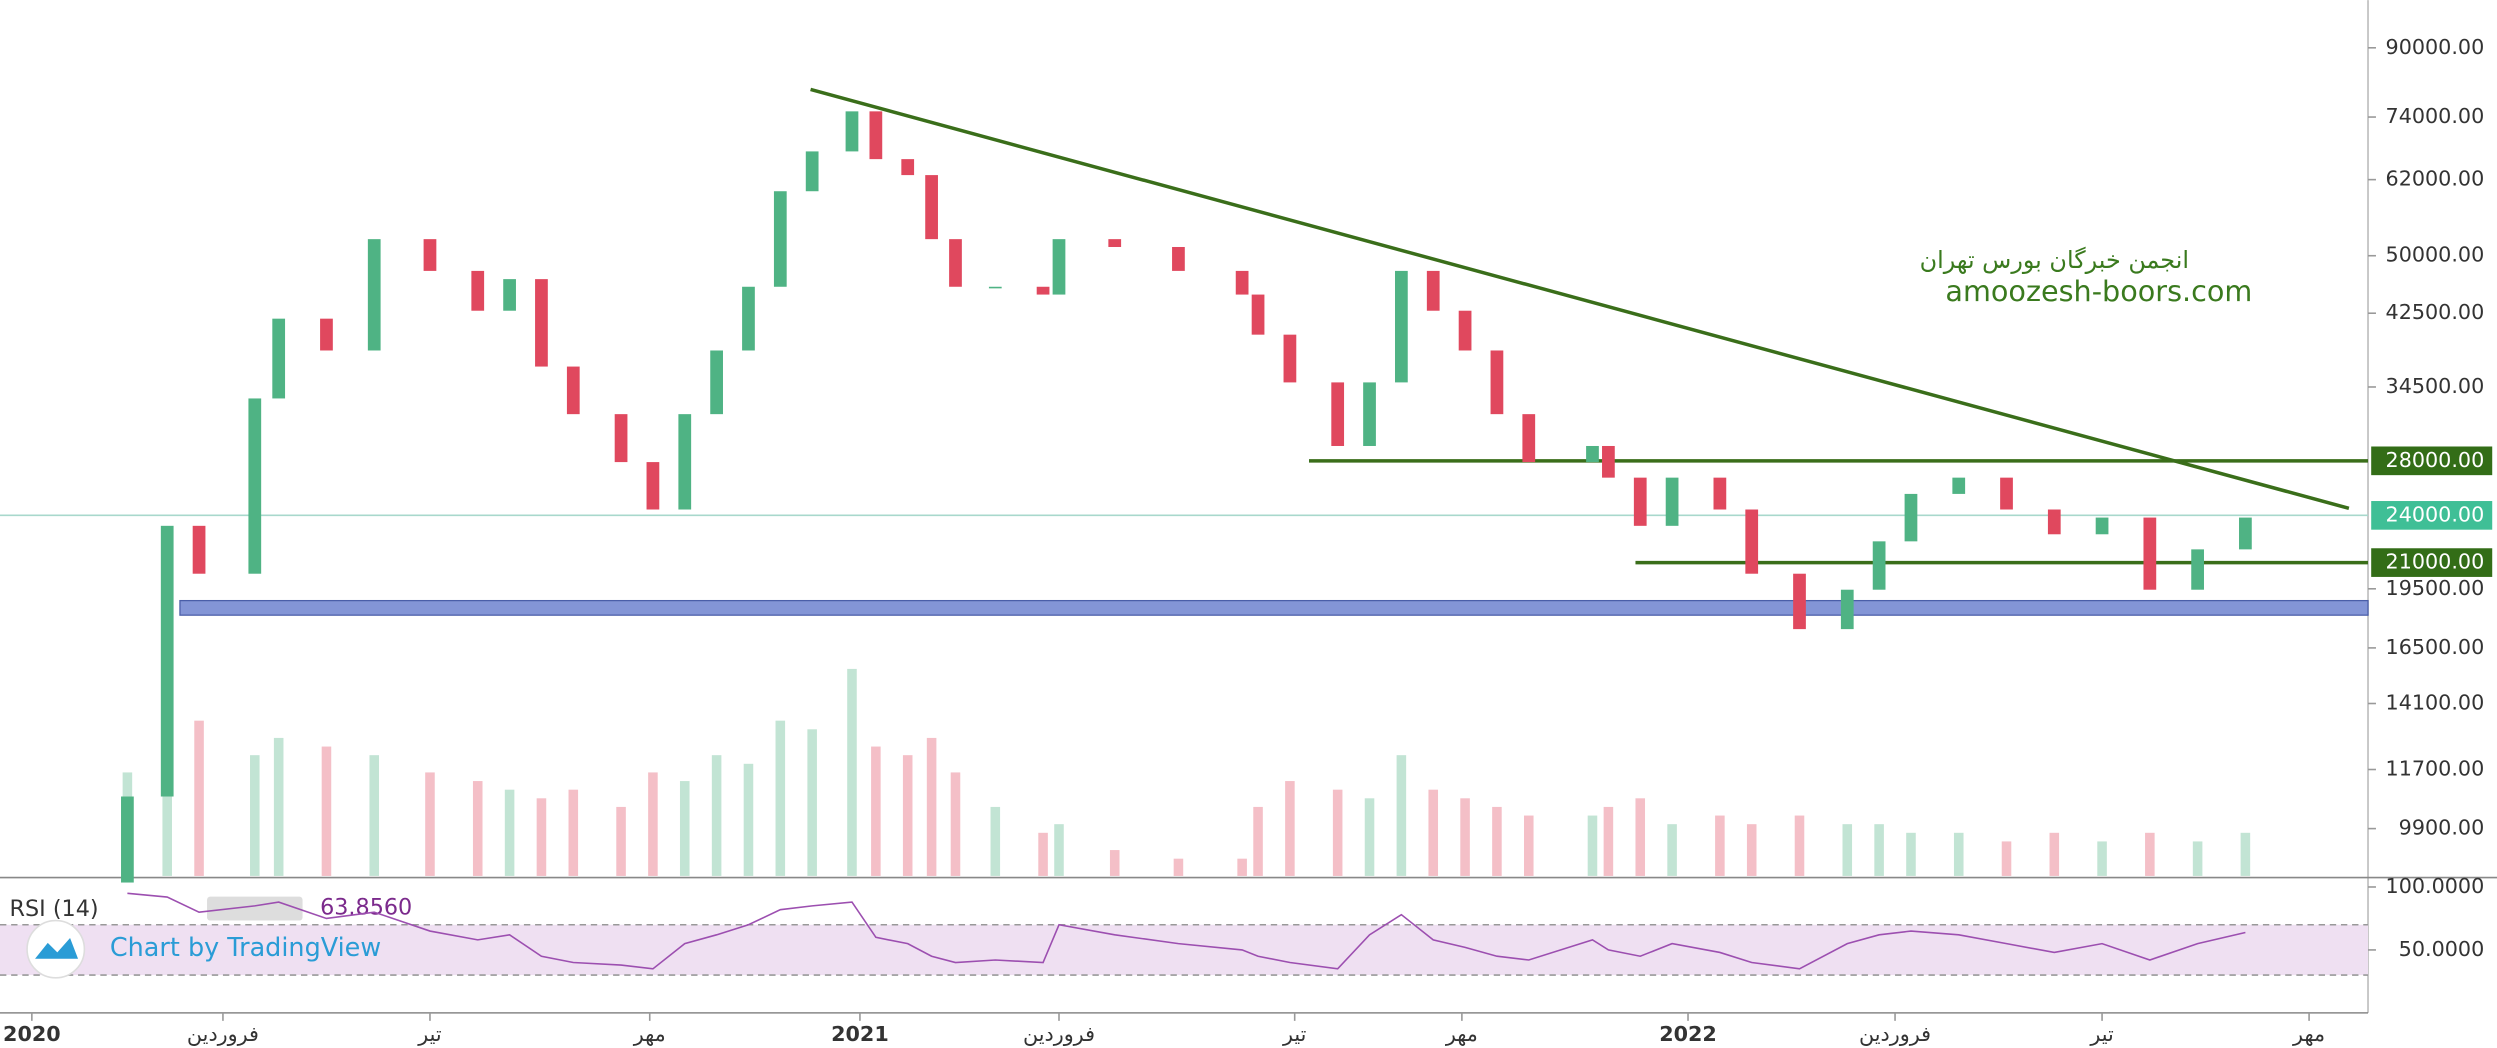  I want to click on y-tick-label: 62000.00, so click(2435, 179).